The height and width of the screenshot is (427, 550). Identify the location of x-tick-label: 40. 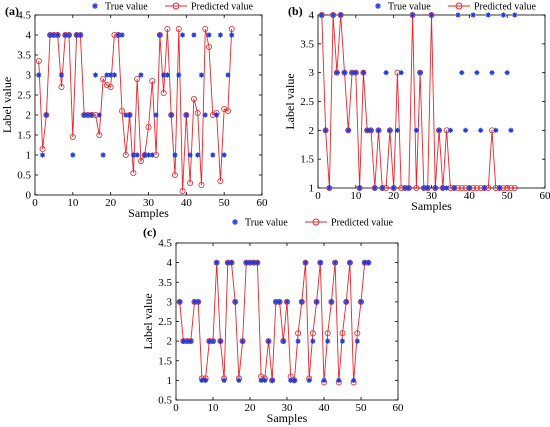
(187, 203).